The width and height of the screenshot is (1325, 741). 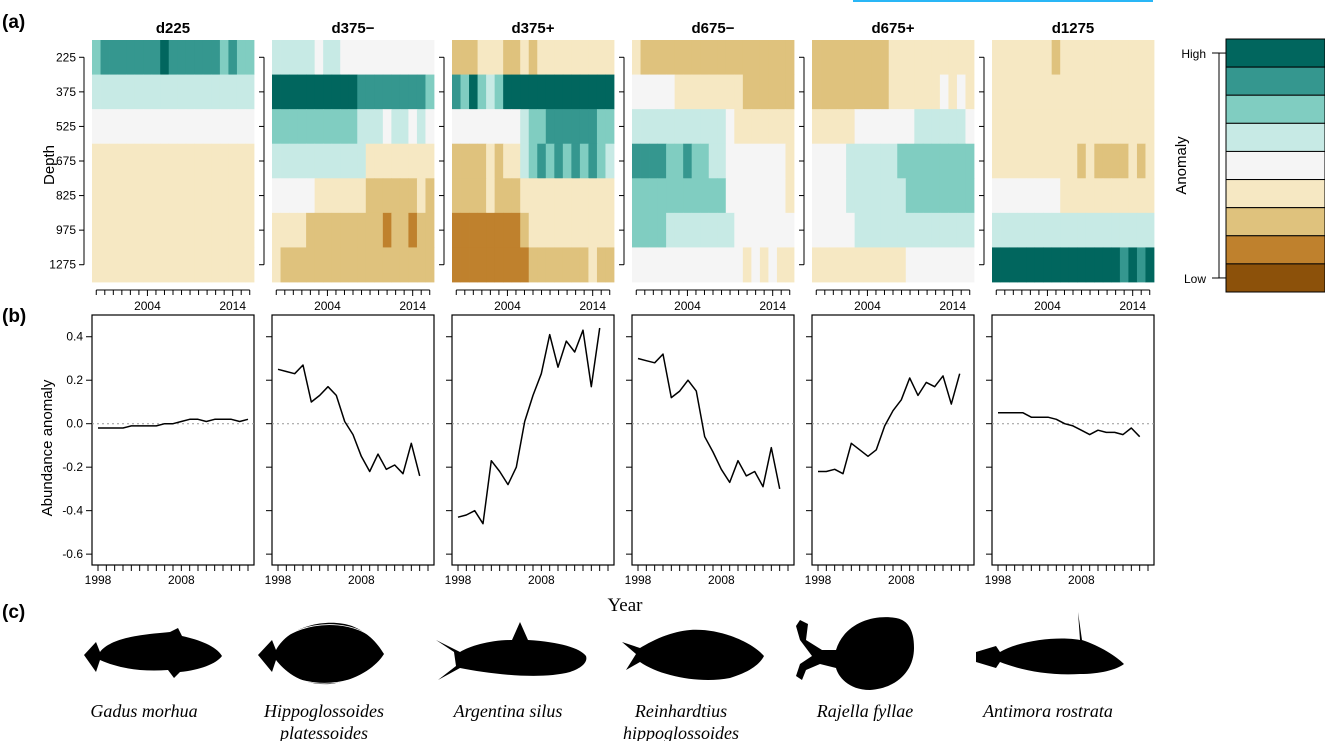 I want to click on heatmap-title: d675+, so click(x=893, y=28).